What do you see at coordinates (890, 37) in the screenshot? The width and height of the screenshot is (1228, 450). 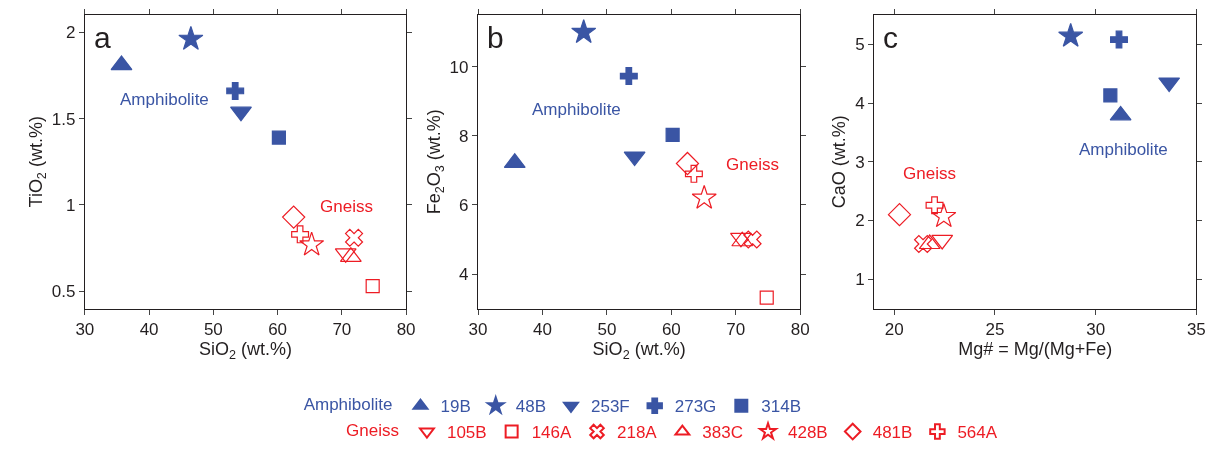 I see `annotation: c` at bounding box center [890, 37].